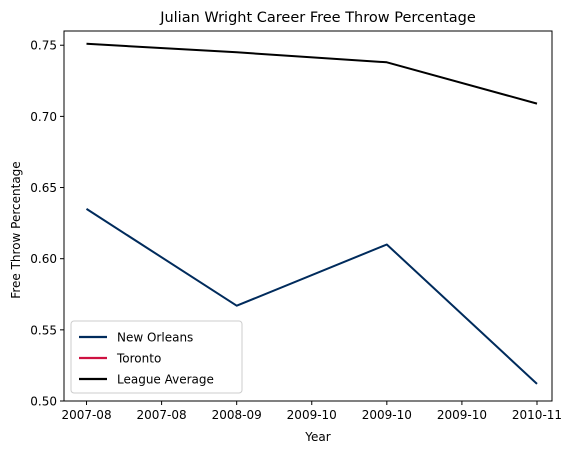 This screenshot has height=457, width=582. Describe the element at coordinates (43, 330) in the screenshot. I see `y-tick-label: 0.55` at that location.